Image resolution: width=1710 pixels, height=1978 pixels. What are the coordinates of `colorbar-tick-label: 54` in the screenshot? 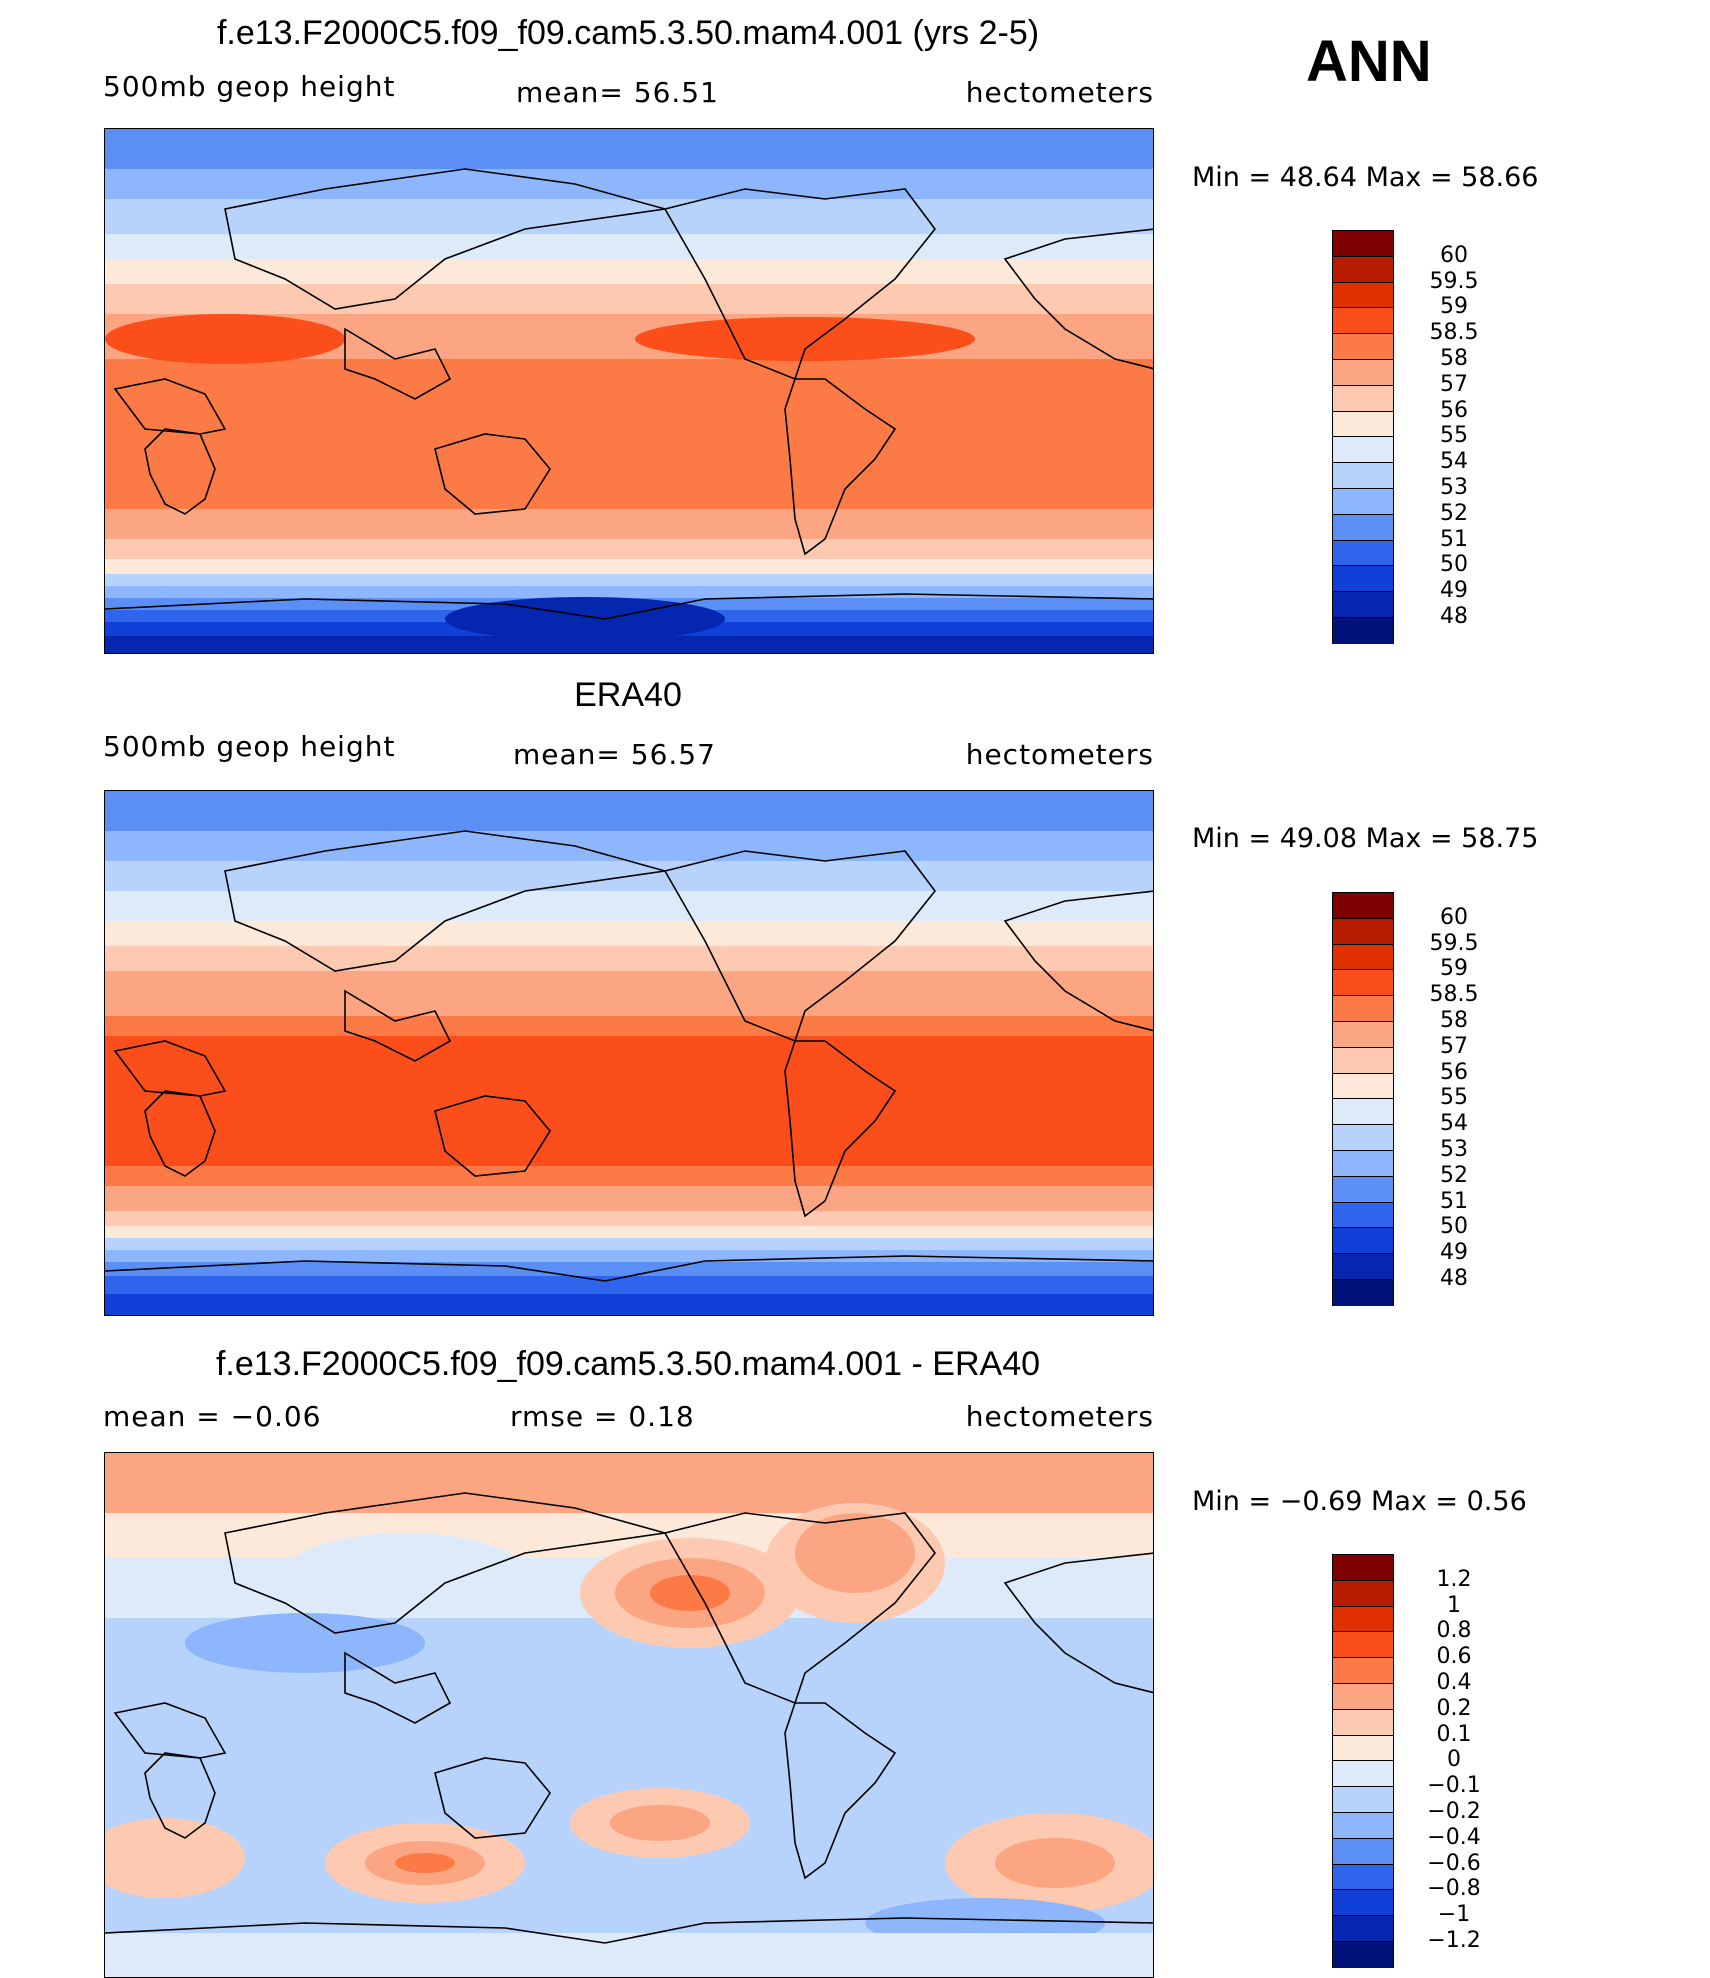 It's located at (1454, 462).